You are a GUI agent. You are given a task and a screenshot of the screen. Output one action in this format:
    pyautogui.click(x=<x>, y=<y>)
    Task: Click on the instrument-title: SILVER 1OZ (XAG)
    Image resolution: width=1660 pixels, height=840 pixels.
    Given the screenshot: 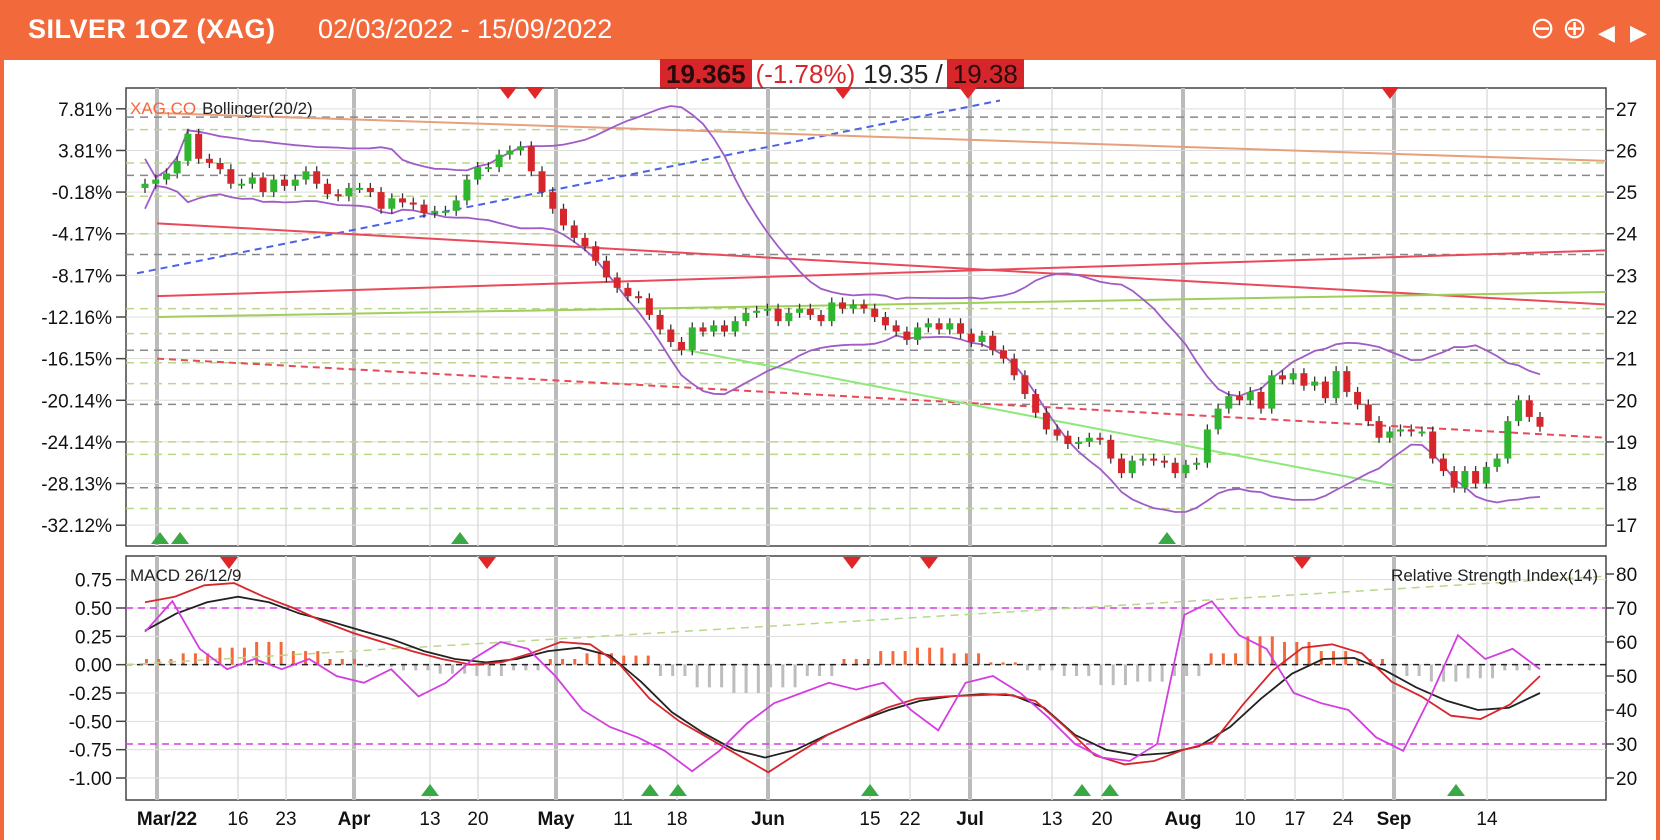 What is the action you would take?
    pyautogui.click(x=152, y=29)
    